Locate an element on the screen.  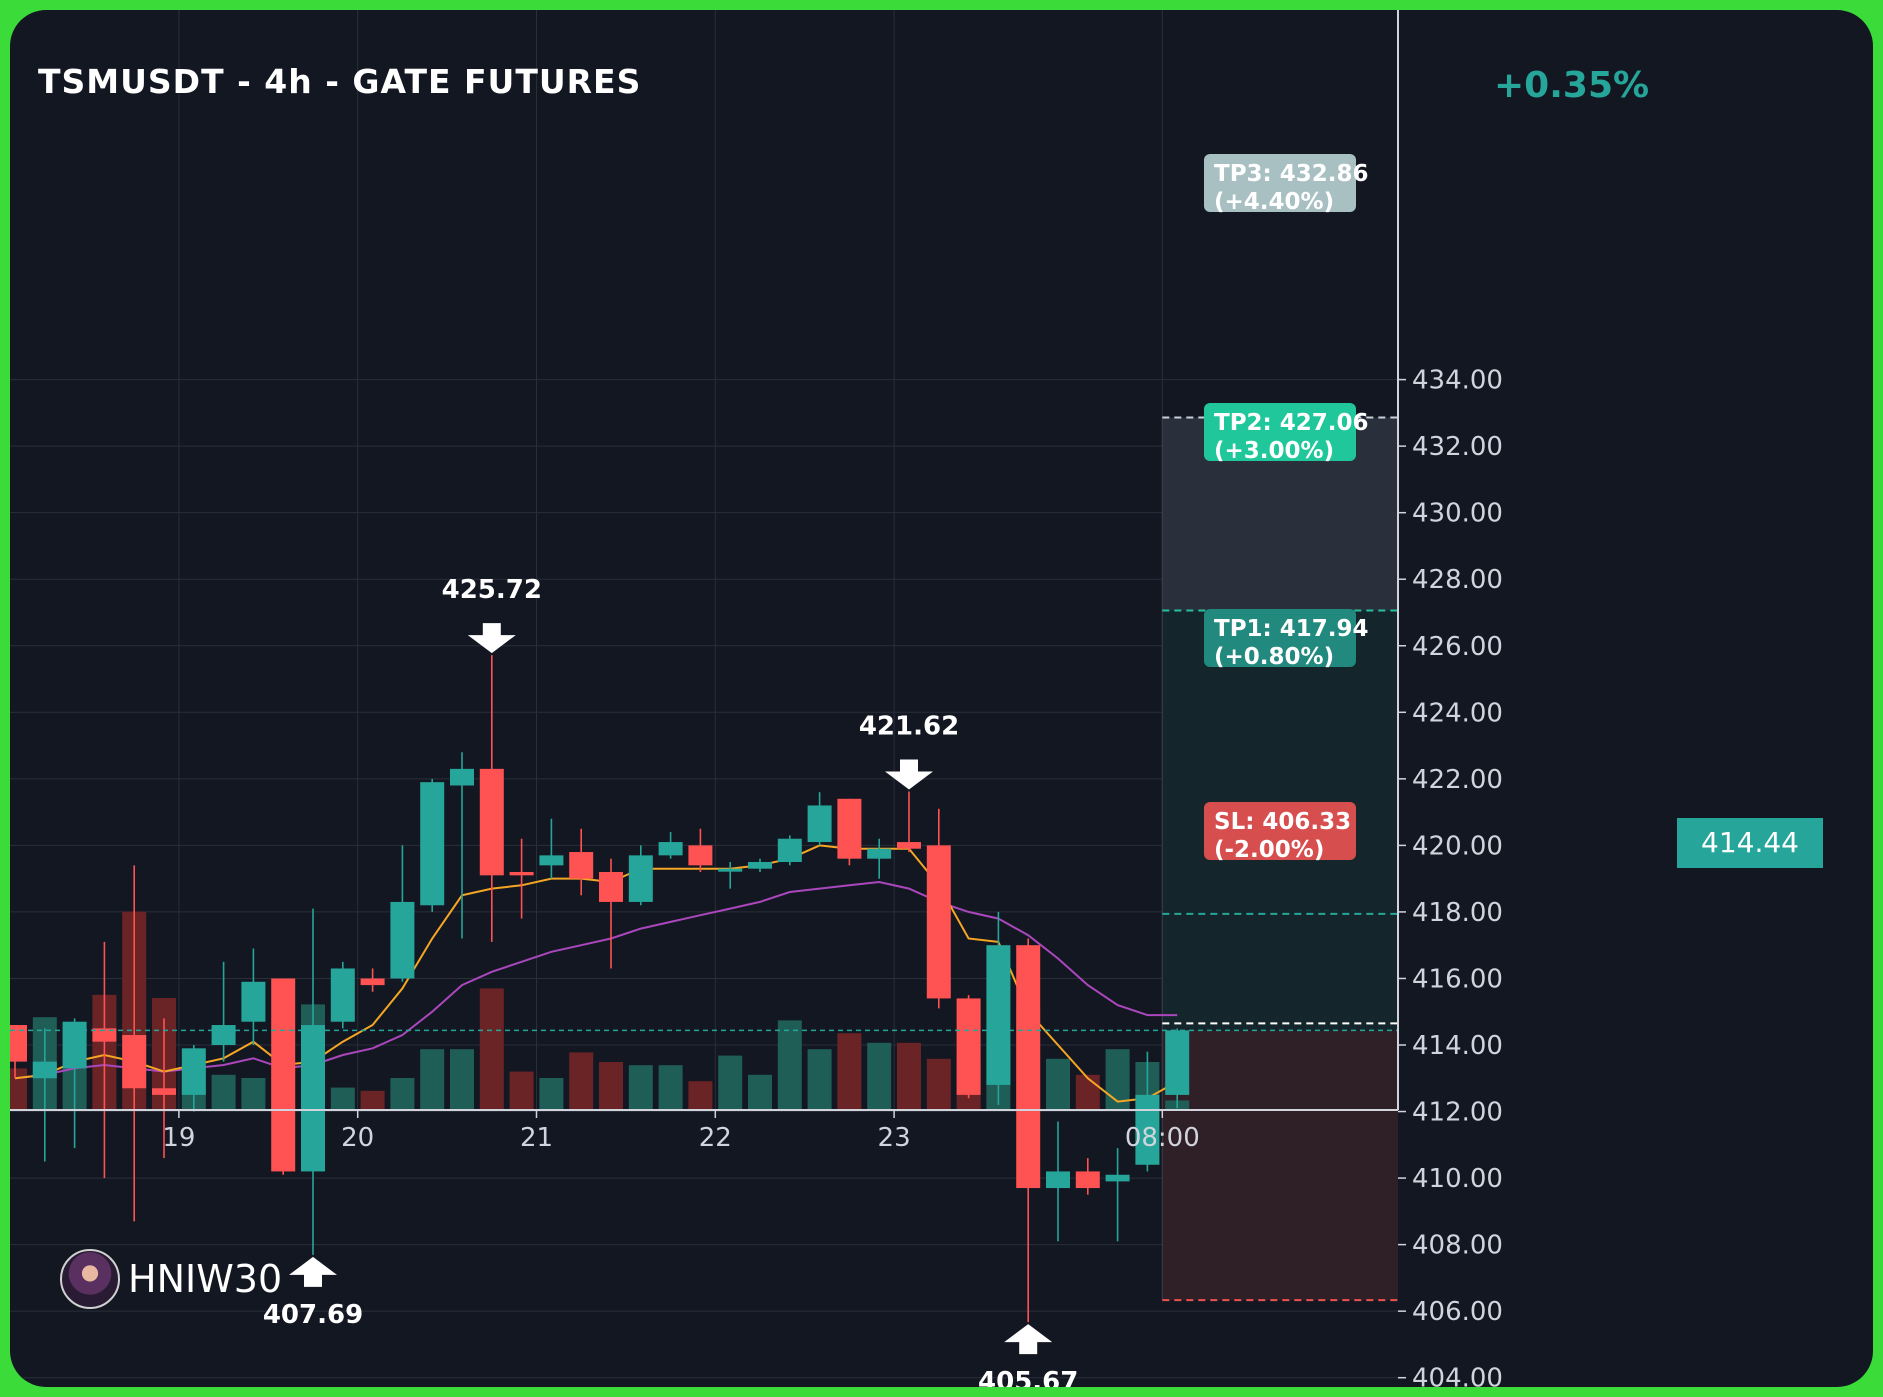
y-tick-label: 432.00 is located at coordinates (1457, 447).